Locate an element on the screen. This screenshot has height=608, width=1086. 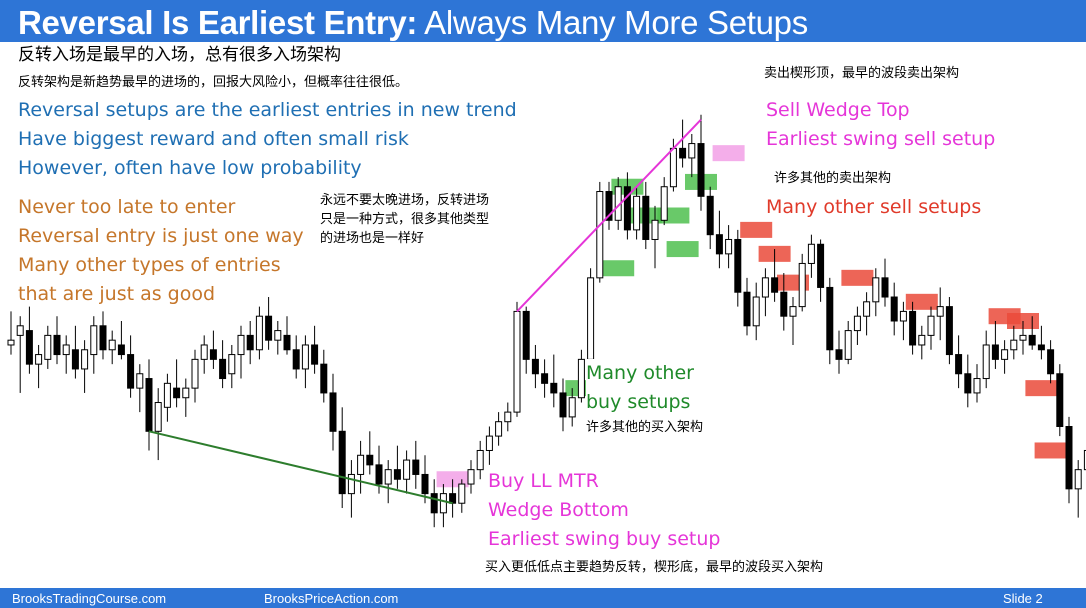
earliest-swing-sell: Earliest swing sell setup is located at coordinates (881, 139).